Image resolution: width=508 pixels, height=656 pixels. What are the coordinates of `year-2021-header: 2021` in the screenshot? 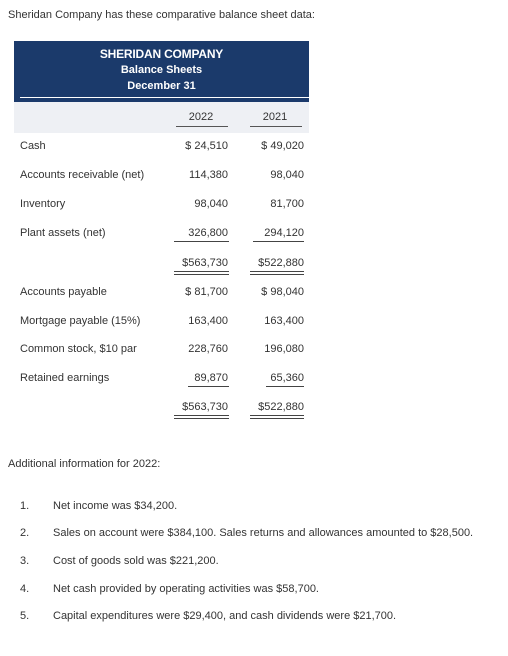 It's located at (275, 117).